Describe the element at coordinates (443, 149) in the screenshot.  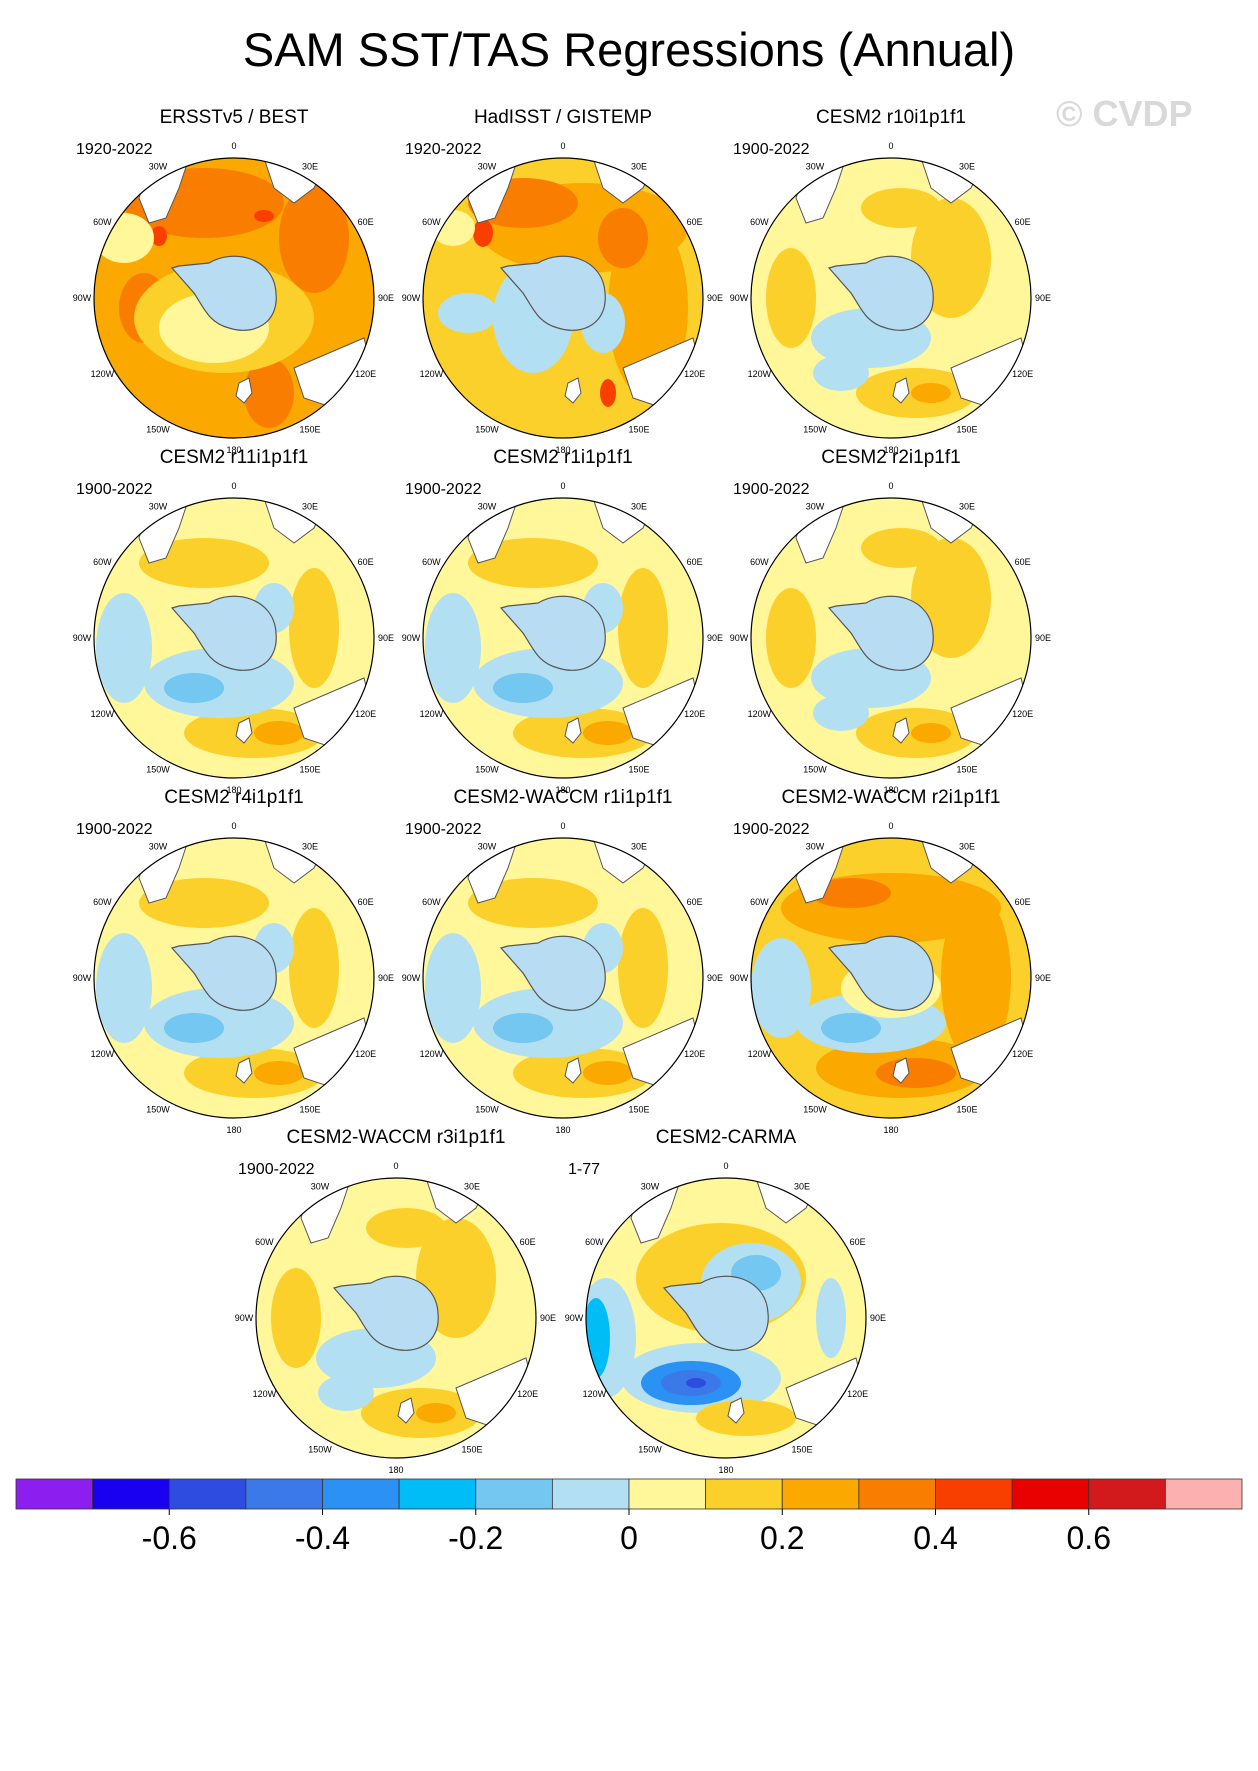
I see `panel-years: 1920-2022` at that location.